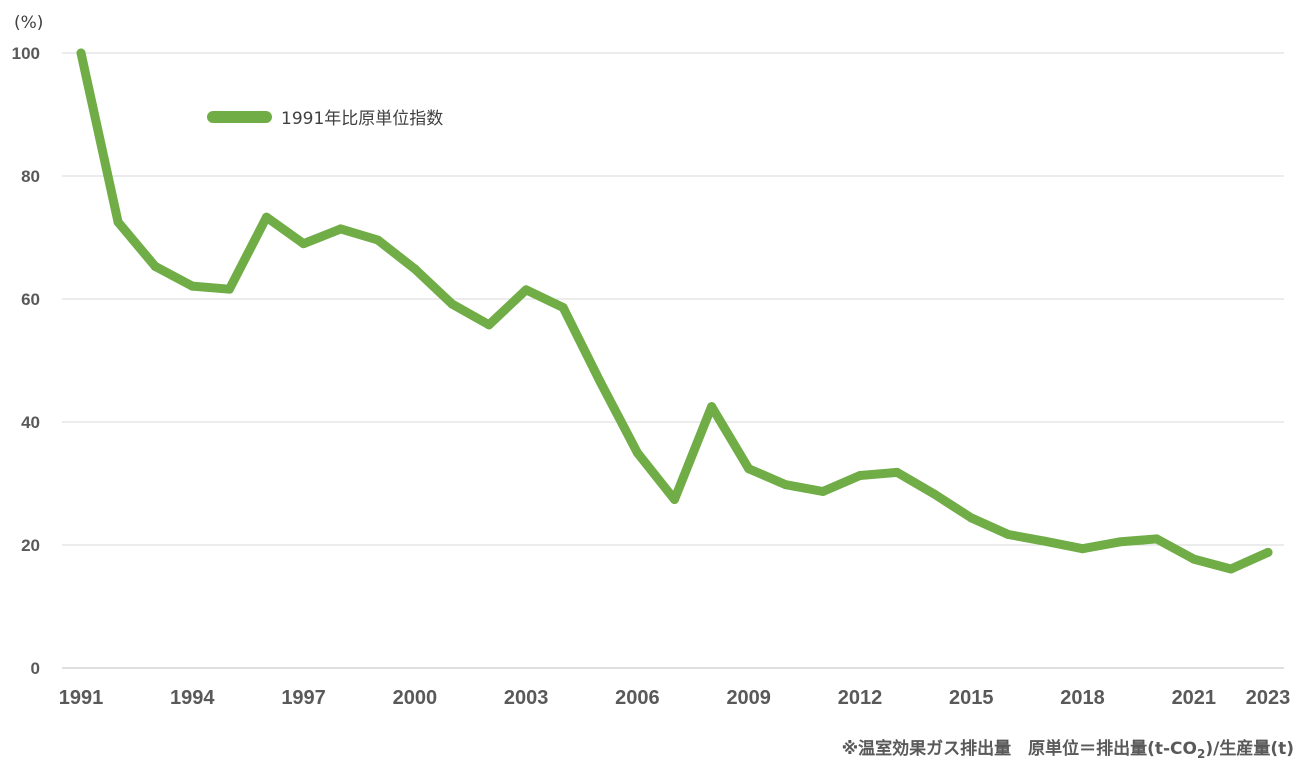  Describe the element at coordinates (1082, 698) in the screenshot. I see `x-tick-label: 2018` at that location.